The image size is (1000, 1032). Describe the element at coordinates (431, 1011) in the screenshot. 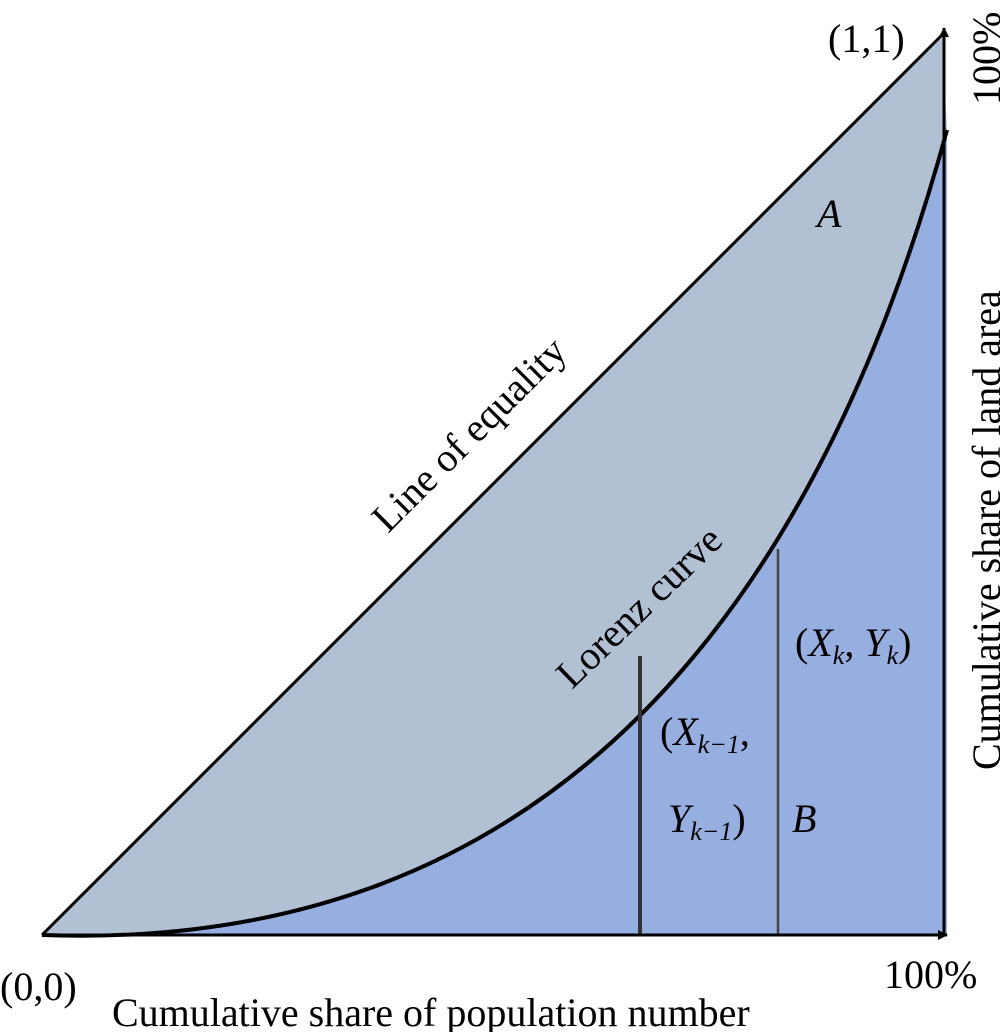

I see `x-axis-title: Cumulative share of population number` at that location.